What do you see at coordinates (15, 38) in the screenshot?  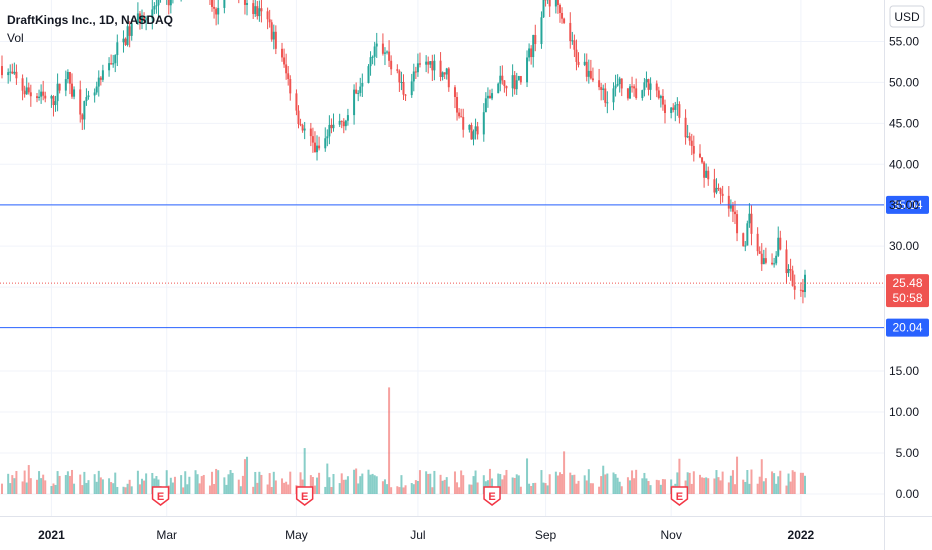 I see `volume-label: Vol` at bounding box center [15, 38].